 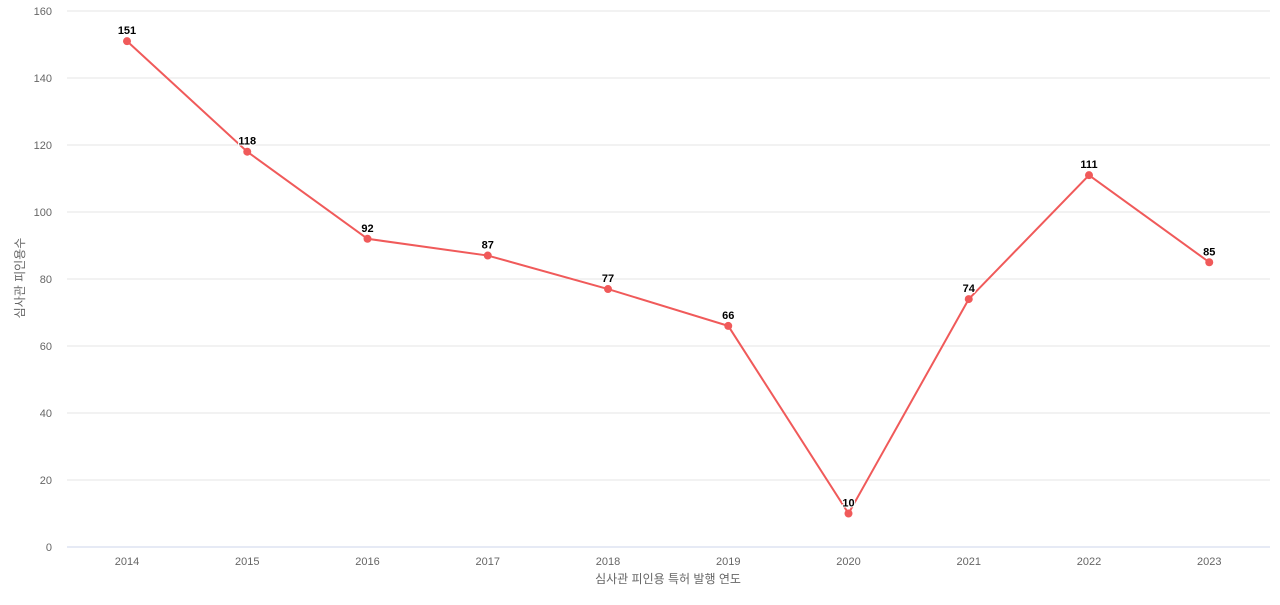 I want to click on x-tick-label: 2021, so click(x=969, y=562).